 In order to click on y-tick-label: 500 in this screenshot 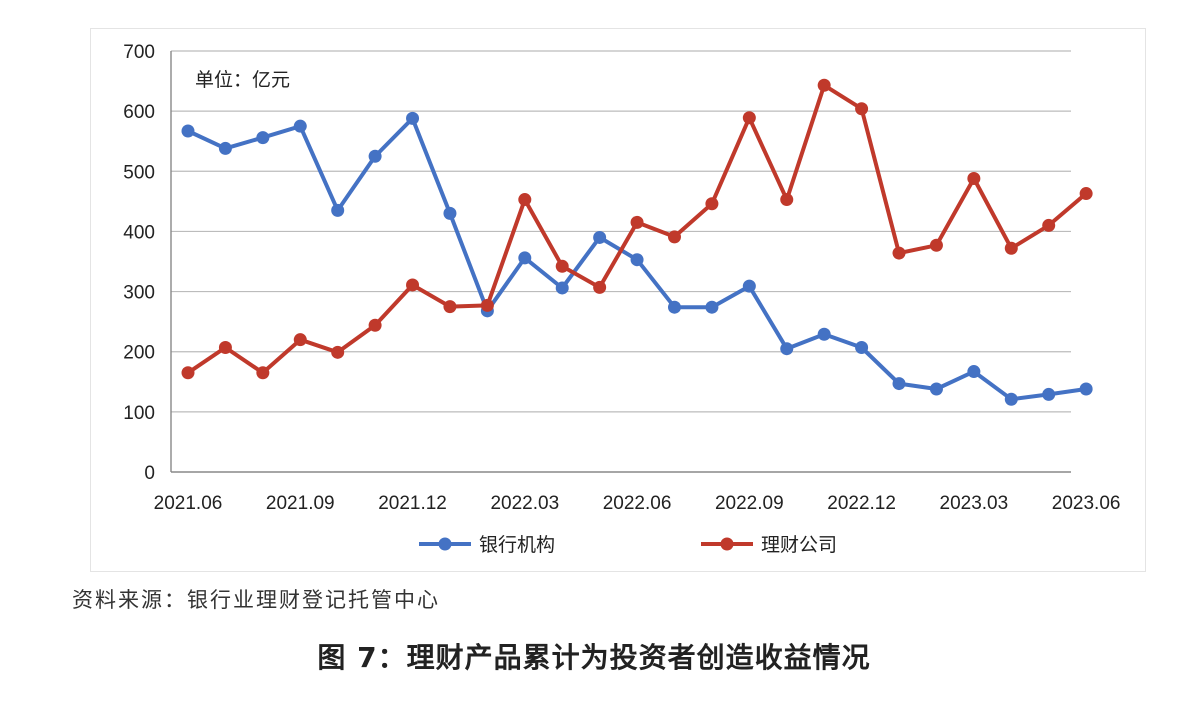, I will do `click(139, 172)`.